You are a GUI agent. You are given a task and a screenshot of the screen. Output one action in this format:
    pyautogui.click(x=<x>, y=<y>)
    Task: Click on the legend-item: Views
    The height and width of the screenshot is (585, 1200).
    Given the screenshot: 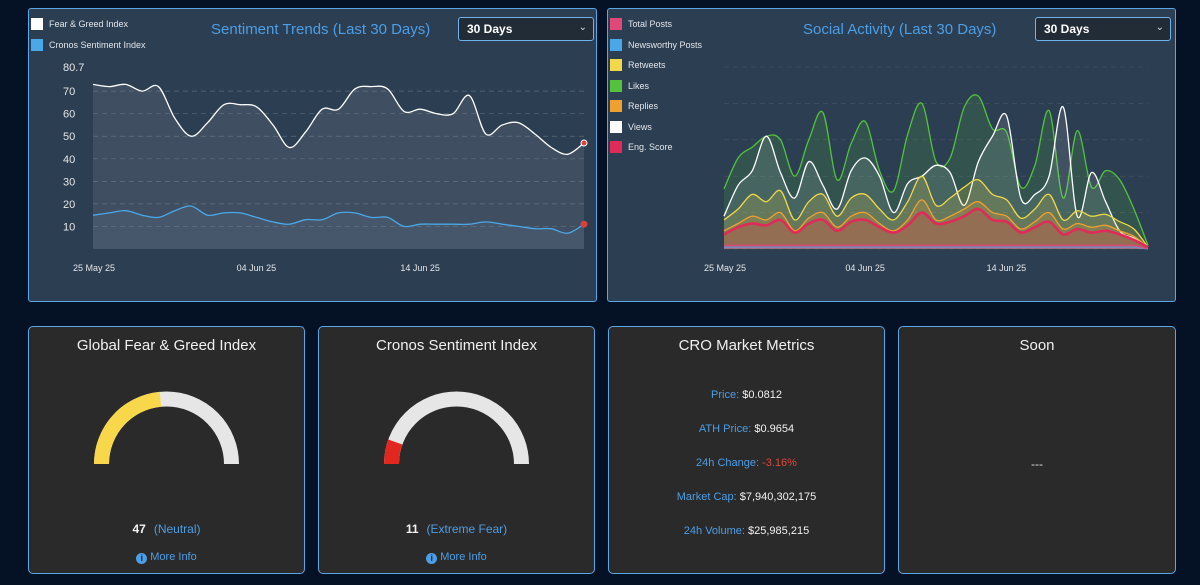 What is the action you would take?
    pyautogui.click(x=656, y=127)
    